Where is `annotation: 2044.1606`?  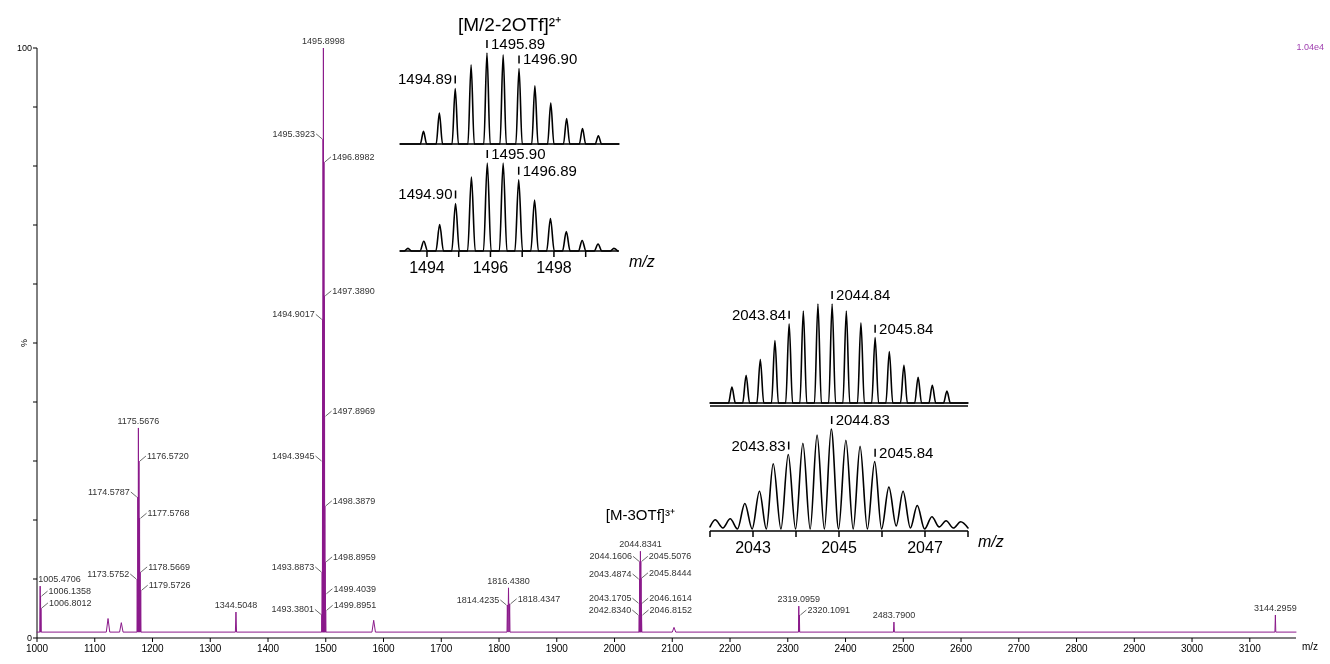 annotation: 2044.1606 is located at coordinates (611, 556).